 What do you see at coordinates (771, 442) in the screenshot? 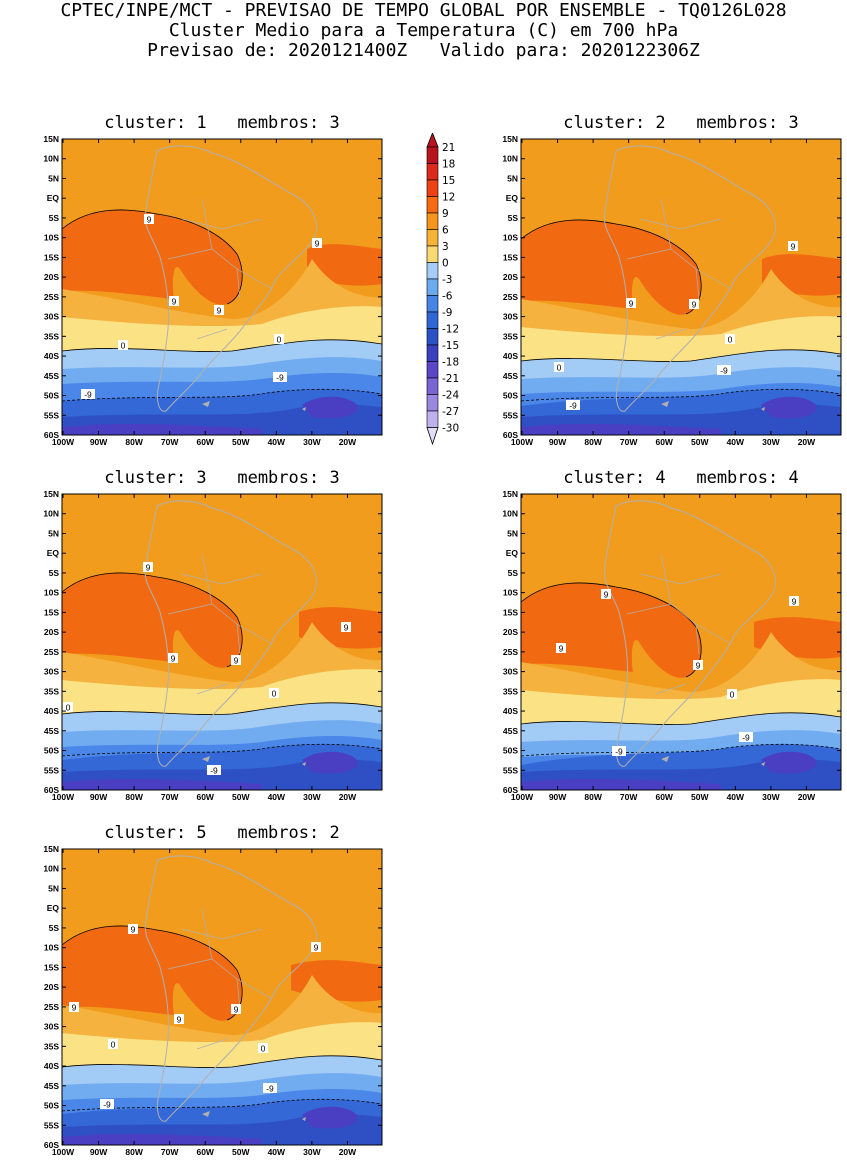
I see `lon-label: 30W` at bounding box center [771, 442].